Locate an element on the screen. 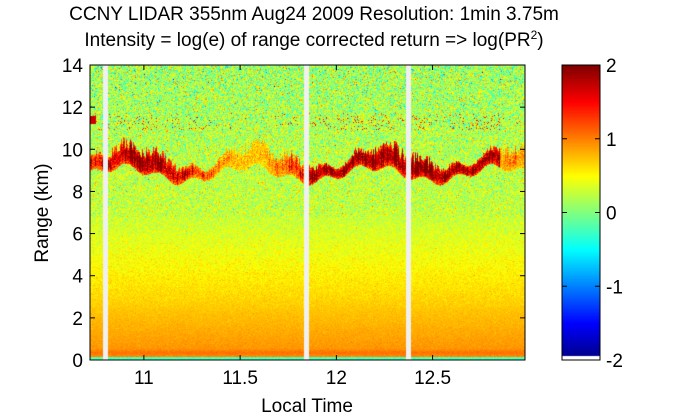  y-tick-label: 12 is located at coordinates (72, 108).